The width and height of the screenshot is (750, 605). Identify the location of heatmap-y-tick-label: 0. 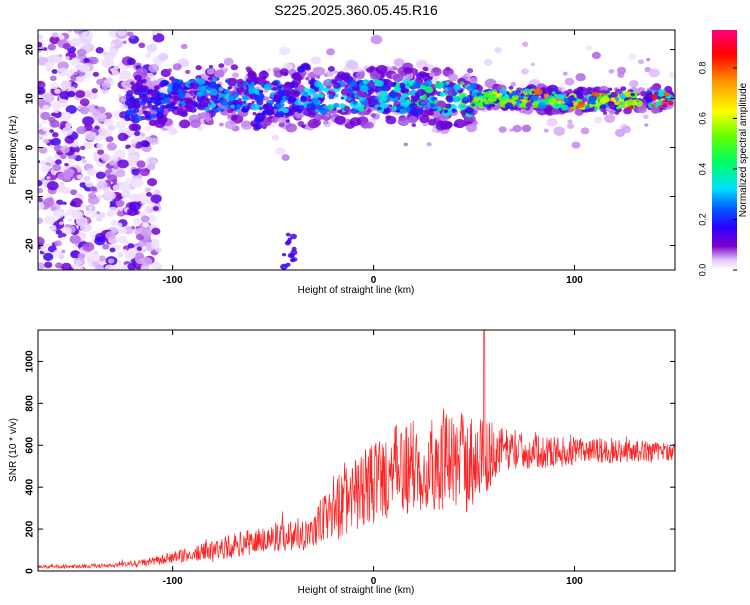
(30, 147).